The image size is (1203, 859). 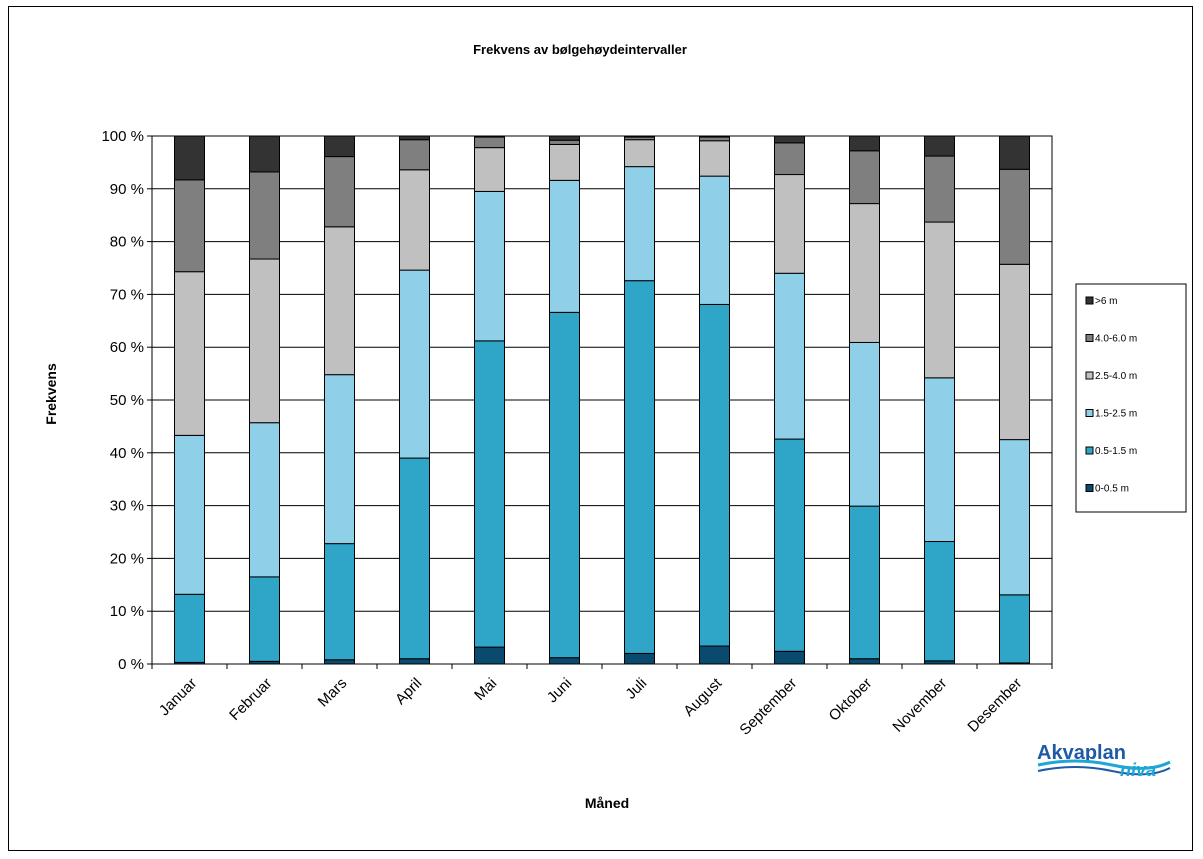 I want to click on x-tick-label: Januar, so click(x=178, y=697).